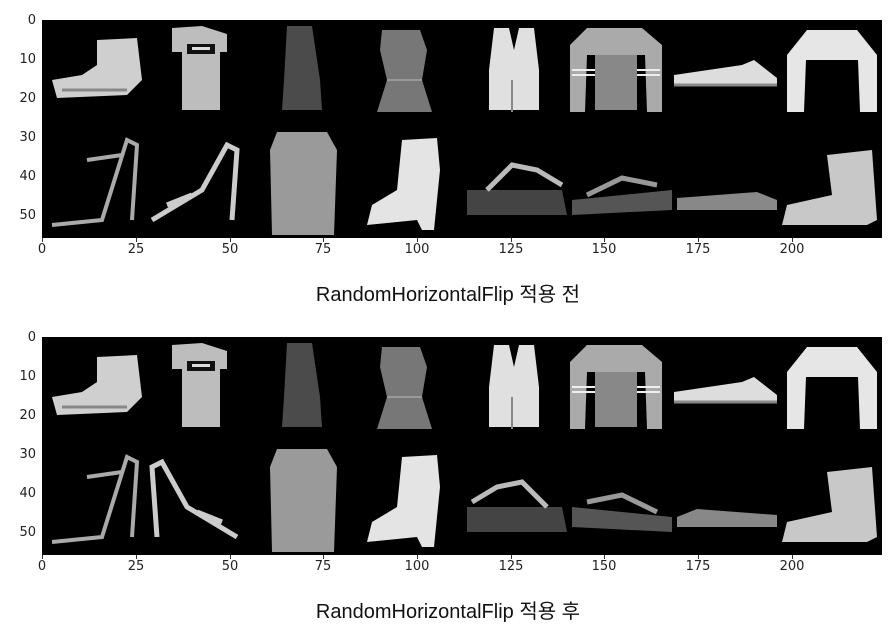 This screenshot has width=896, height=627. I want to click on sandal-flat-image, so click(622, 195).